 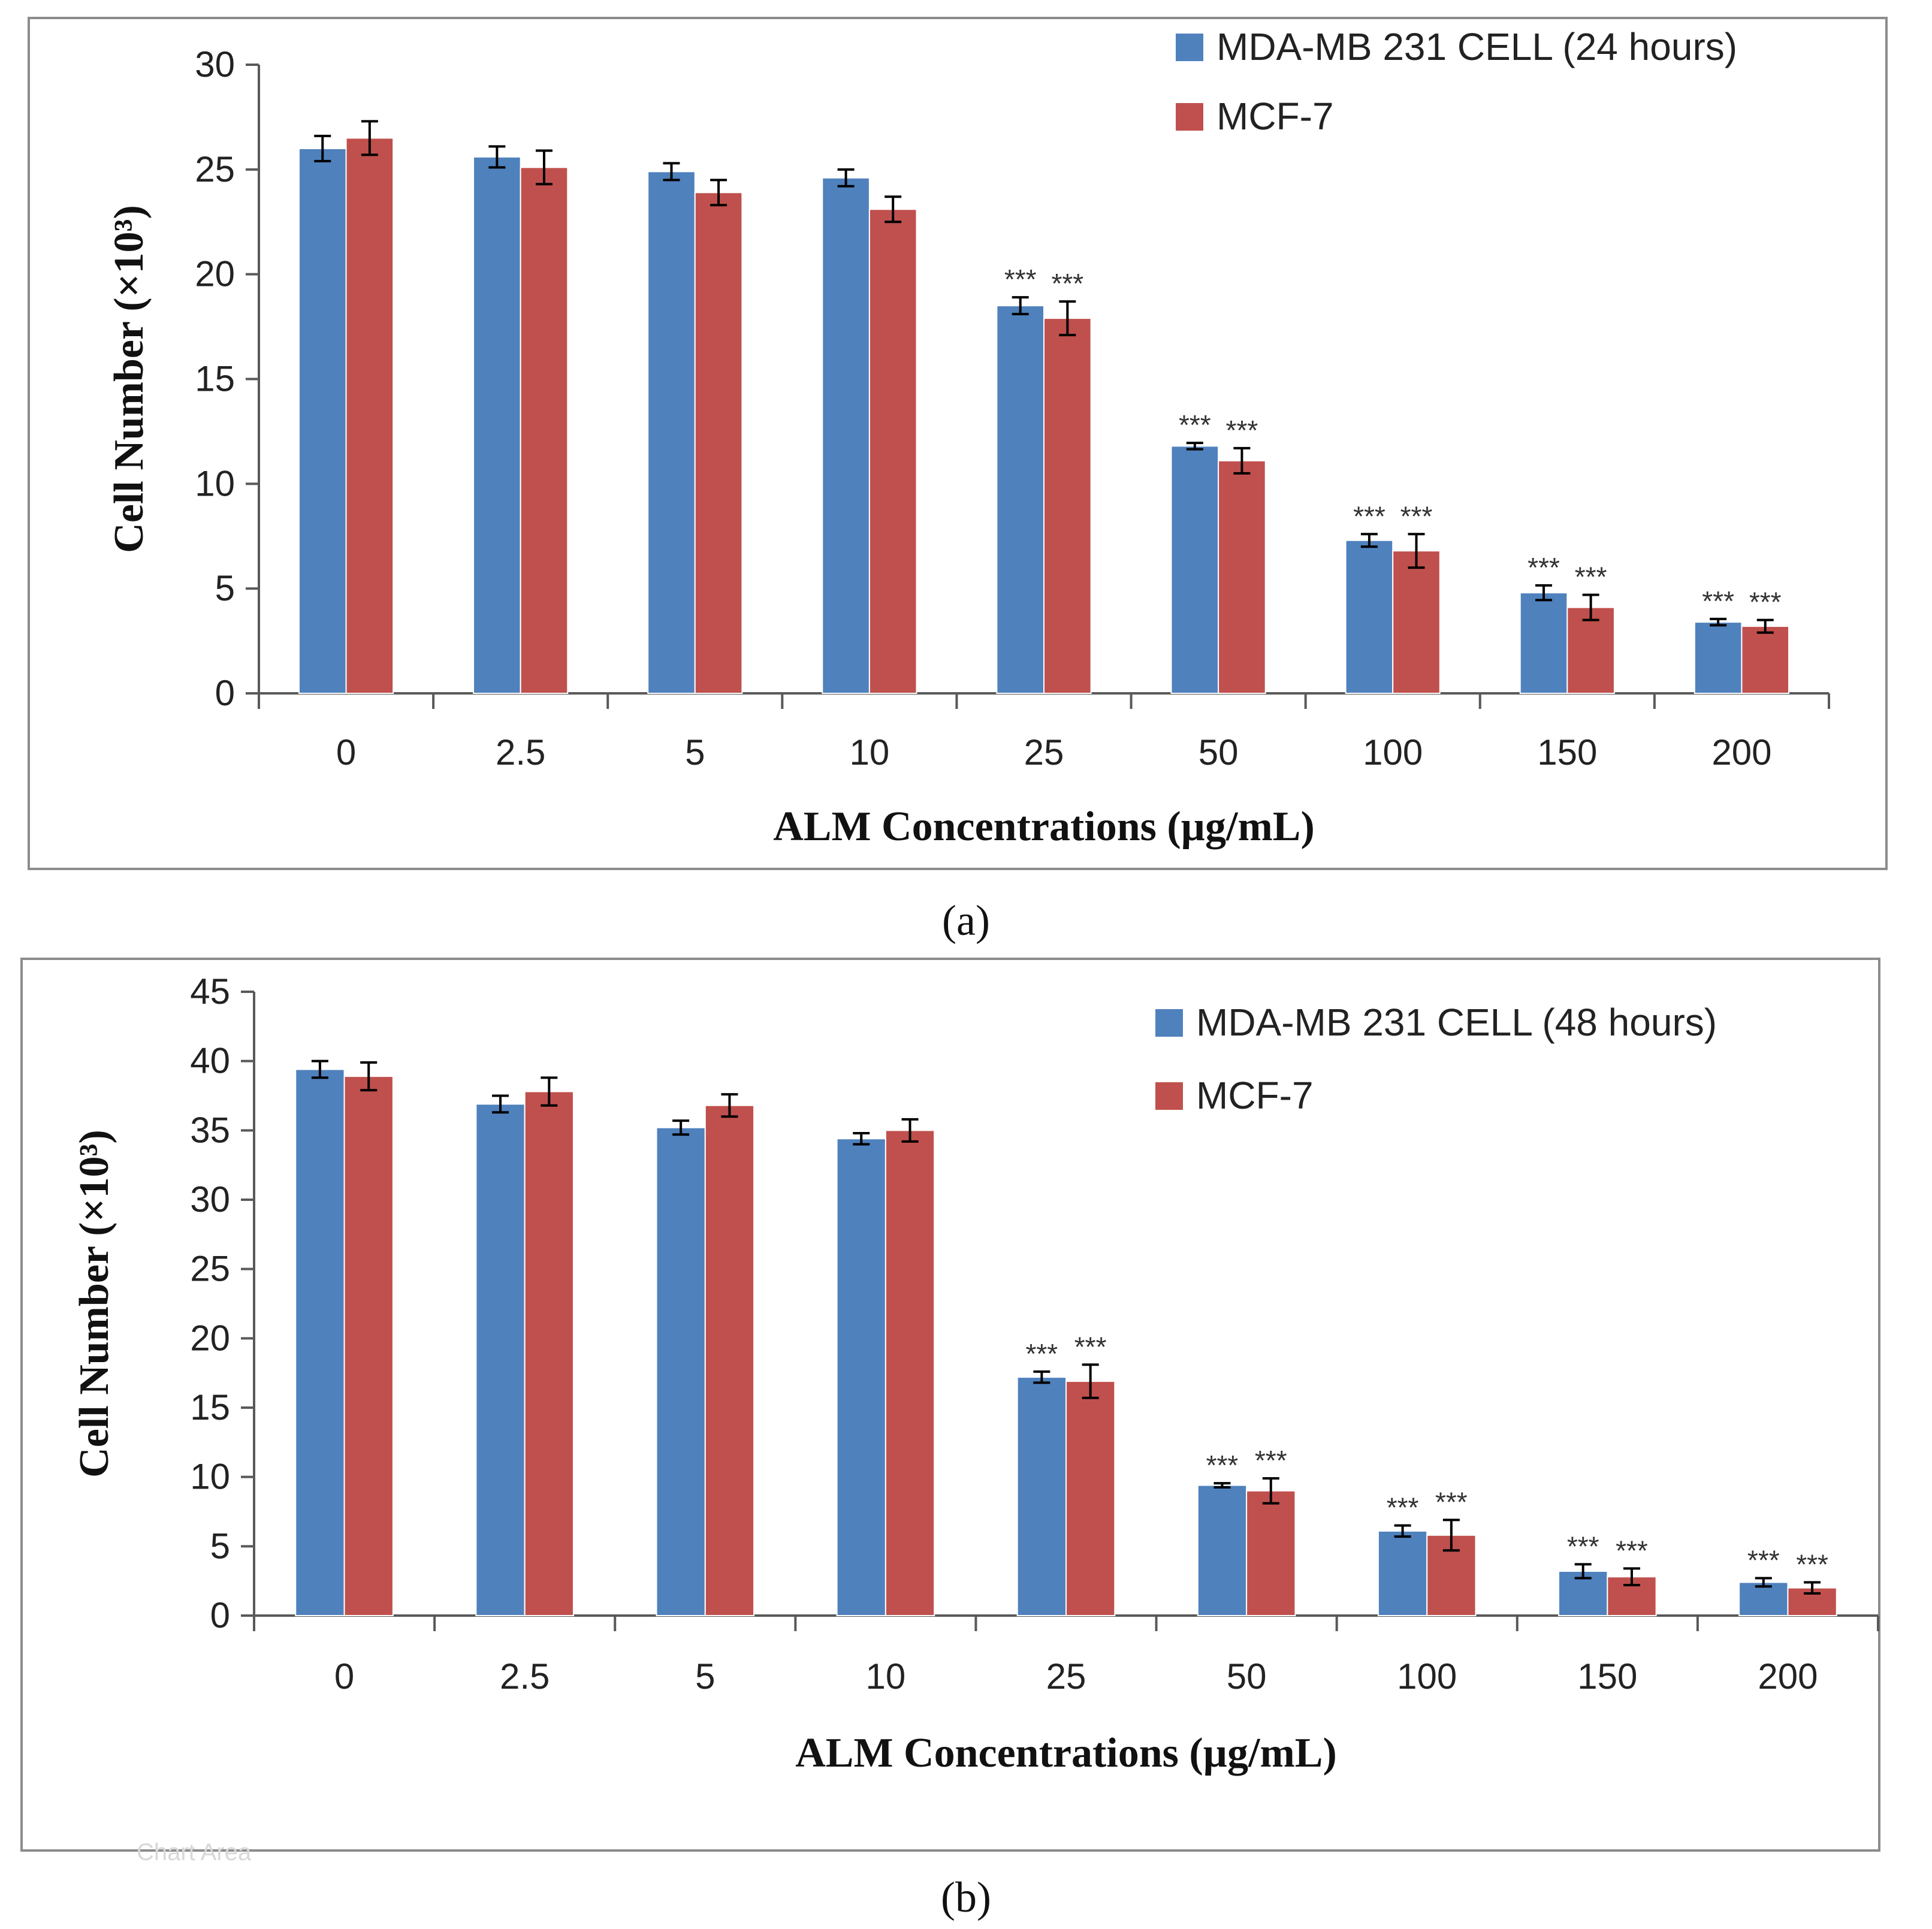 I want to click on y-tick-label: 35, so click(x=210, y=1130).